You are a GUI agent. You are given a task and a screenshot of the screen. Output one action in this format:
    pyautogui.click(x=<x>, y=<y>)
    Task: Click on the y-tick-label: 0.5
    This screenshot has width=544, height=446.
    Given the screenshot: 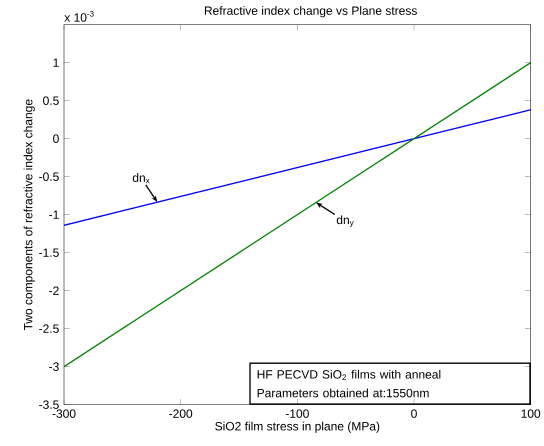 What is the action you would take?
    pyautogui.click(x=51, y=100)
    